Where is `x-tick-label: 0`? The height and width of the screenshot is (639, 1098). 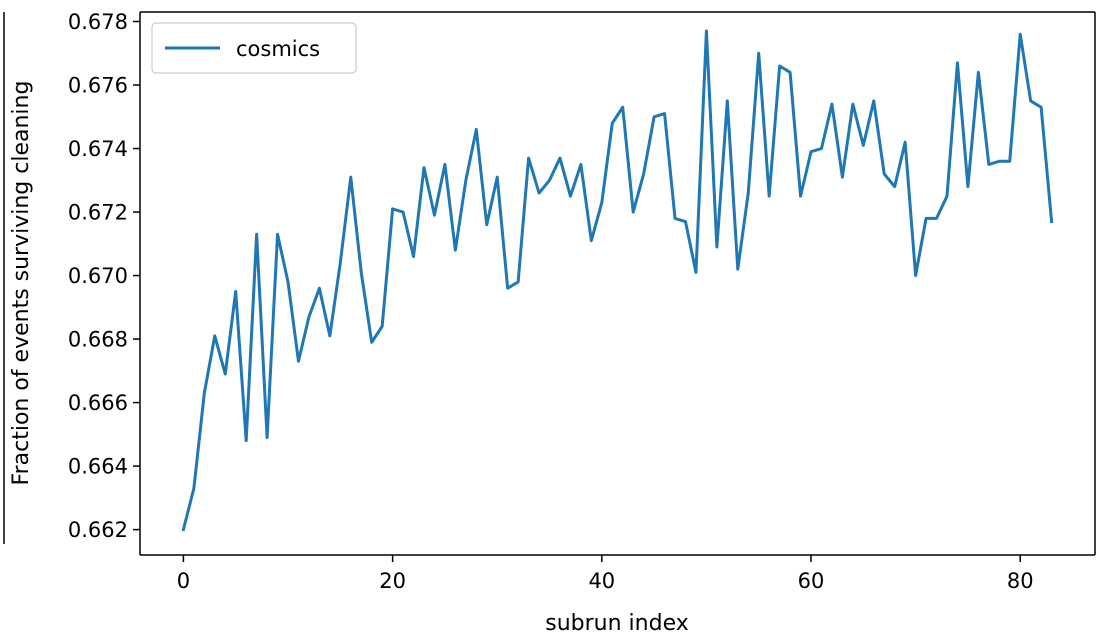
x-tick-label: 0 is located at coordinates (183, 581).